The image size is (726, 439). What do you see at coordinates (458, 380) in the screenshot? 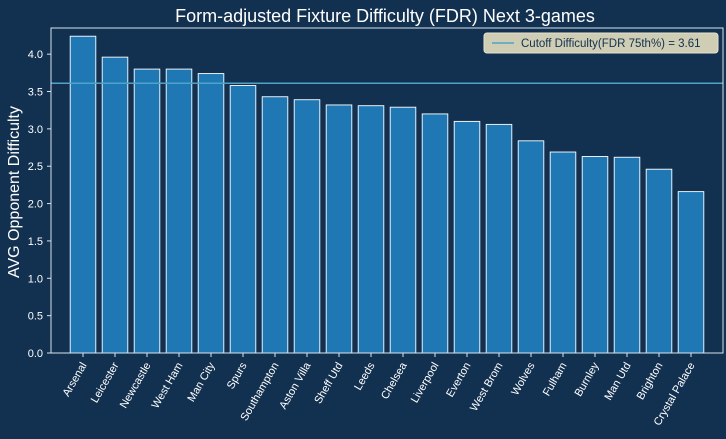
I see `x-tick-label: Everton` at bounding box center [458, 380].